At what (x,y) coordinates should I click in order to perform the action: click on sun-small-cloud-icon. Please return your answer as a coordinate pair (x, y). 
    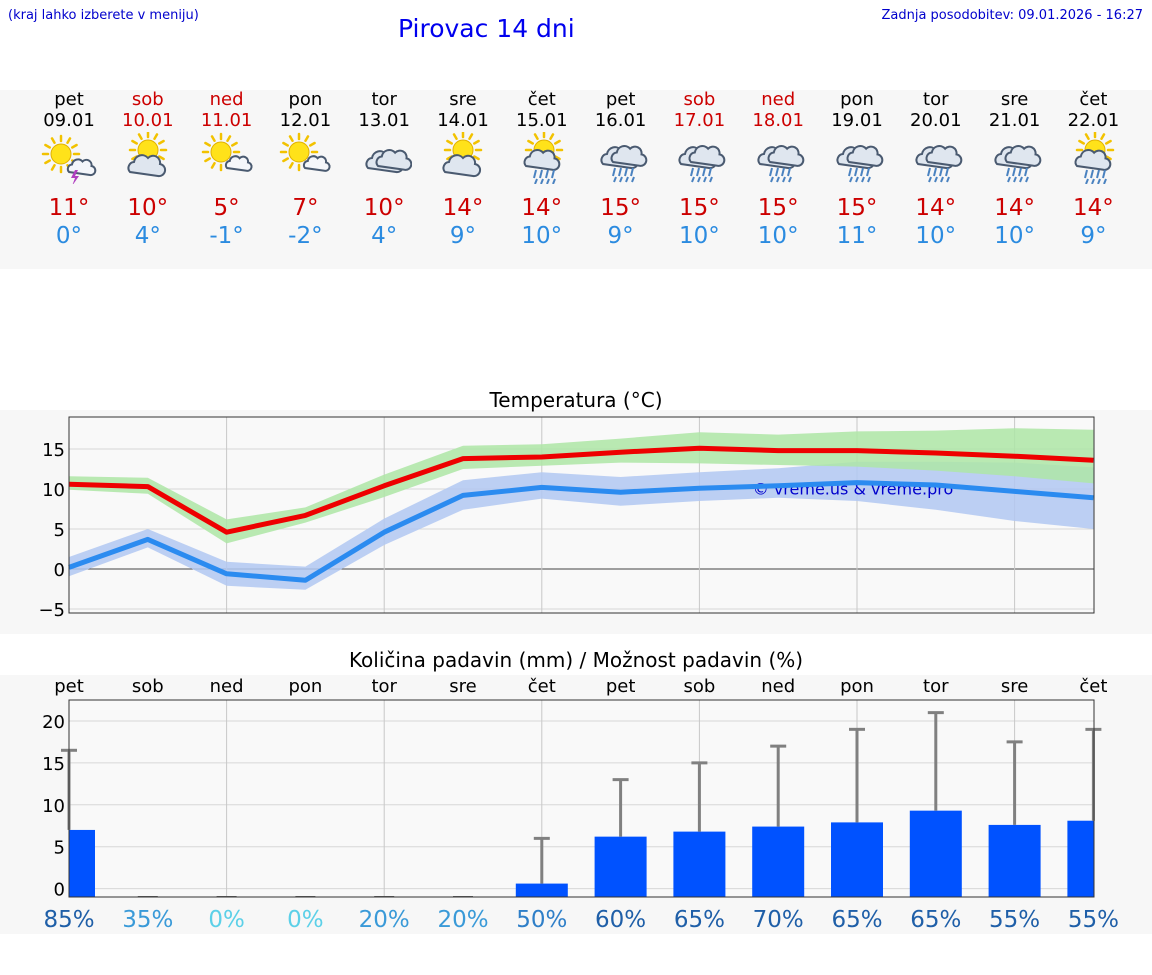
    Looking at the image, I should click on (227, 152).